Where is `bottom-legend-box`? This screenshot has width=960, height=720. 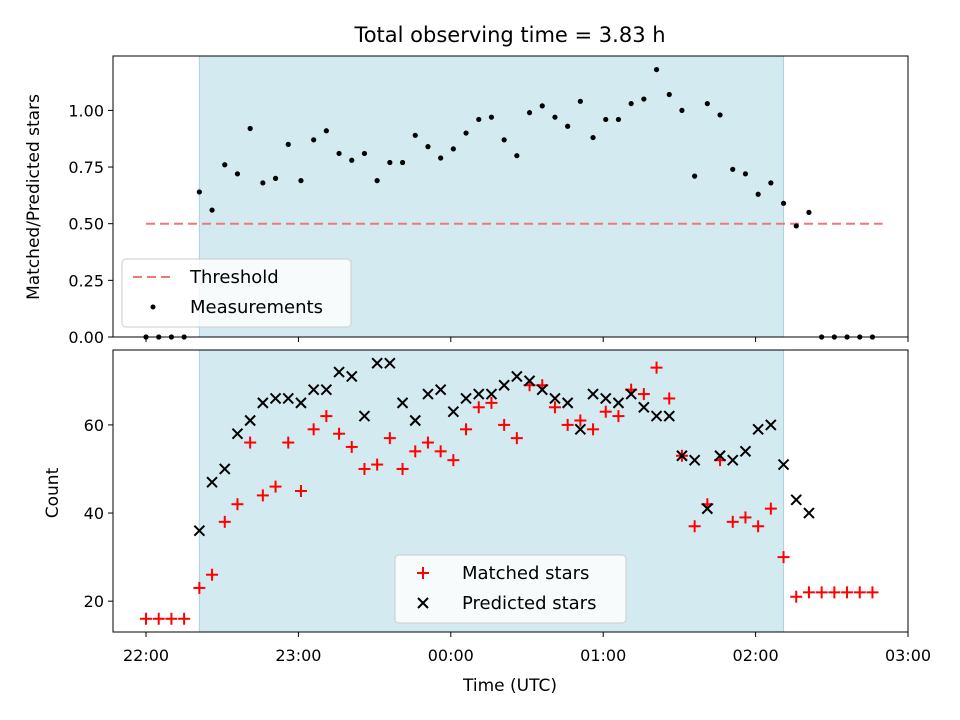
bottom-legend-box is located at coordinates (510, 589).